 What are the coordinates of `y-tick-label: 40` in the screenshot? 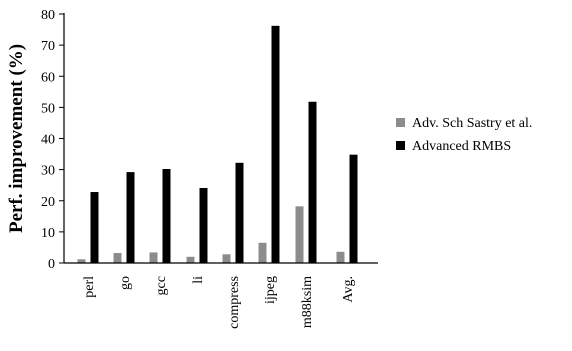 It's located at (48, 140).